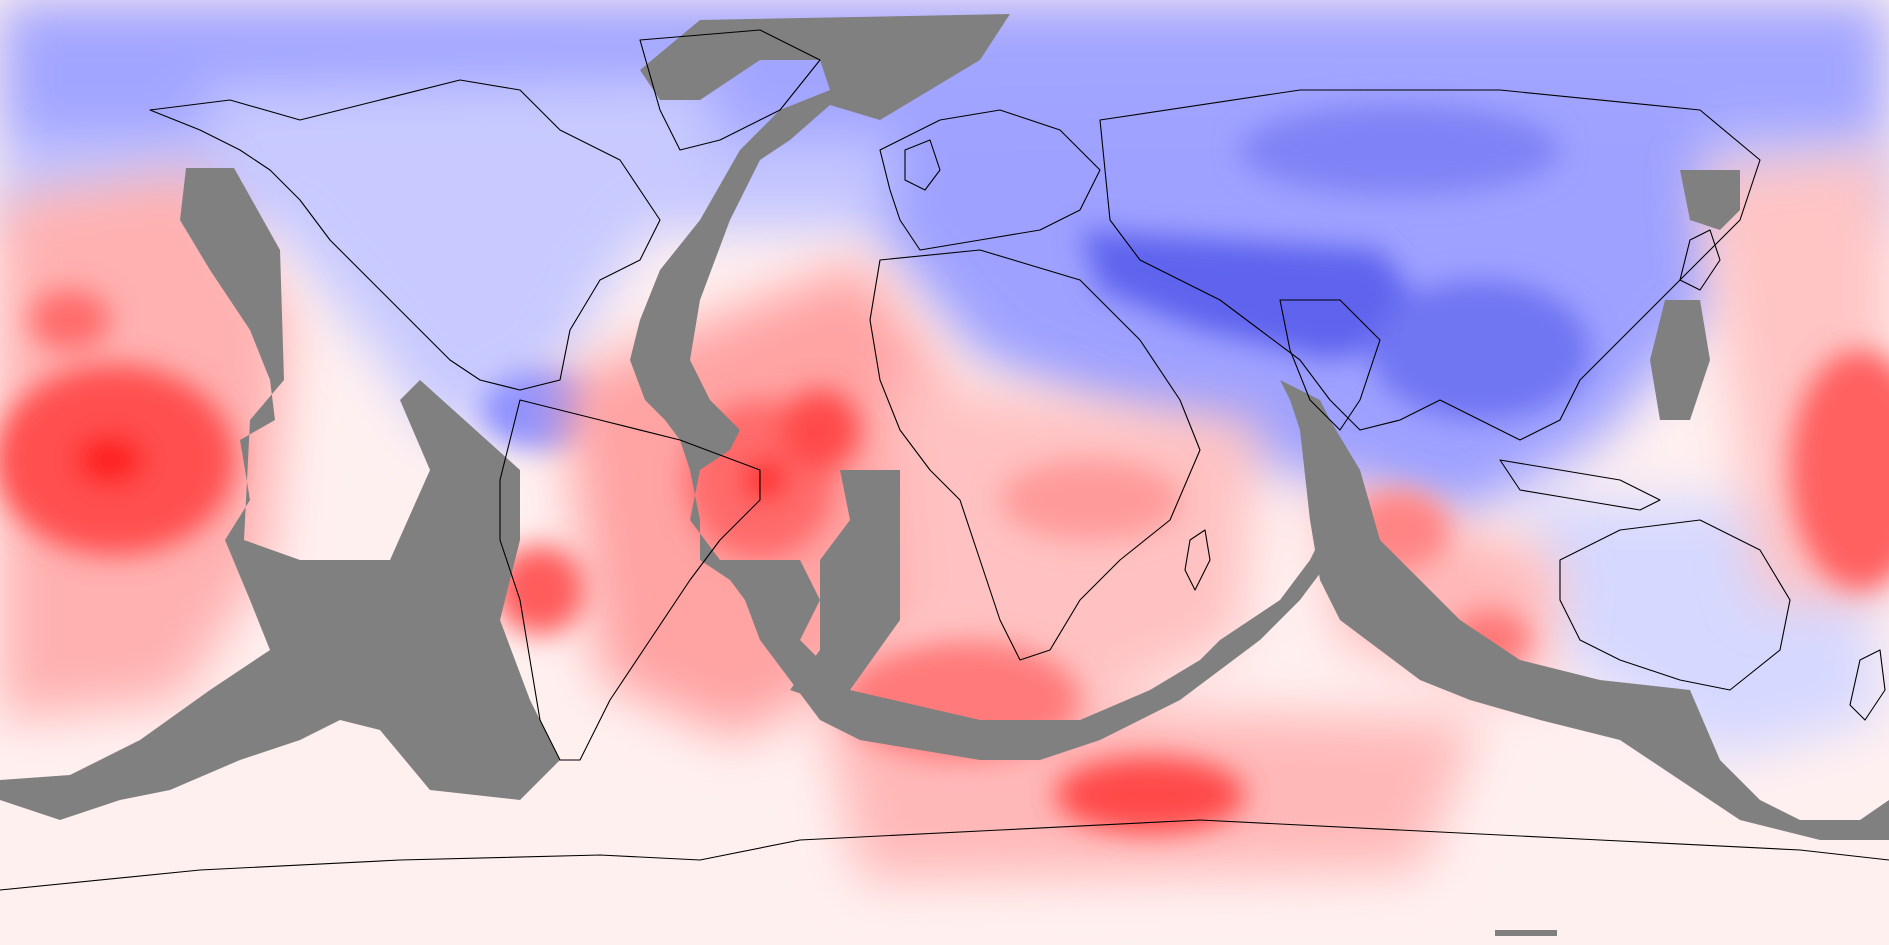  Describe the element at coordinates (922, 165) in the screenshot. I see `coast-uk` at that location.